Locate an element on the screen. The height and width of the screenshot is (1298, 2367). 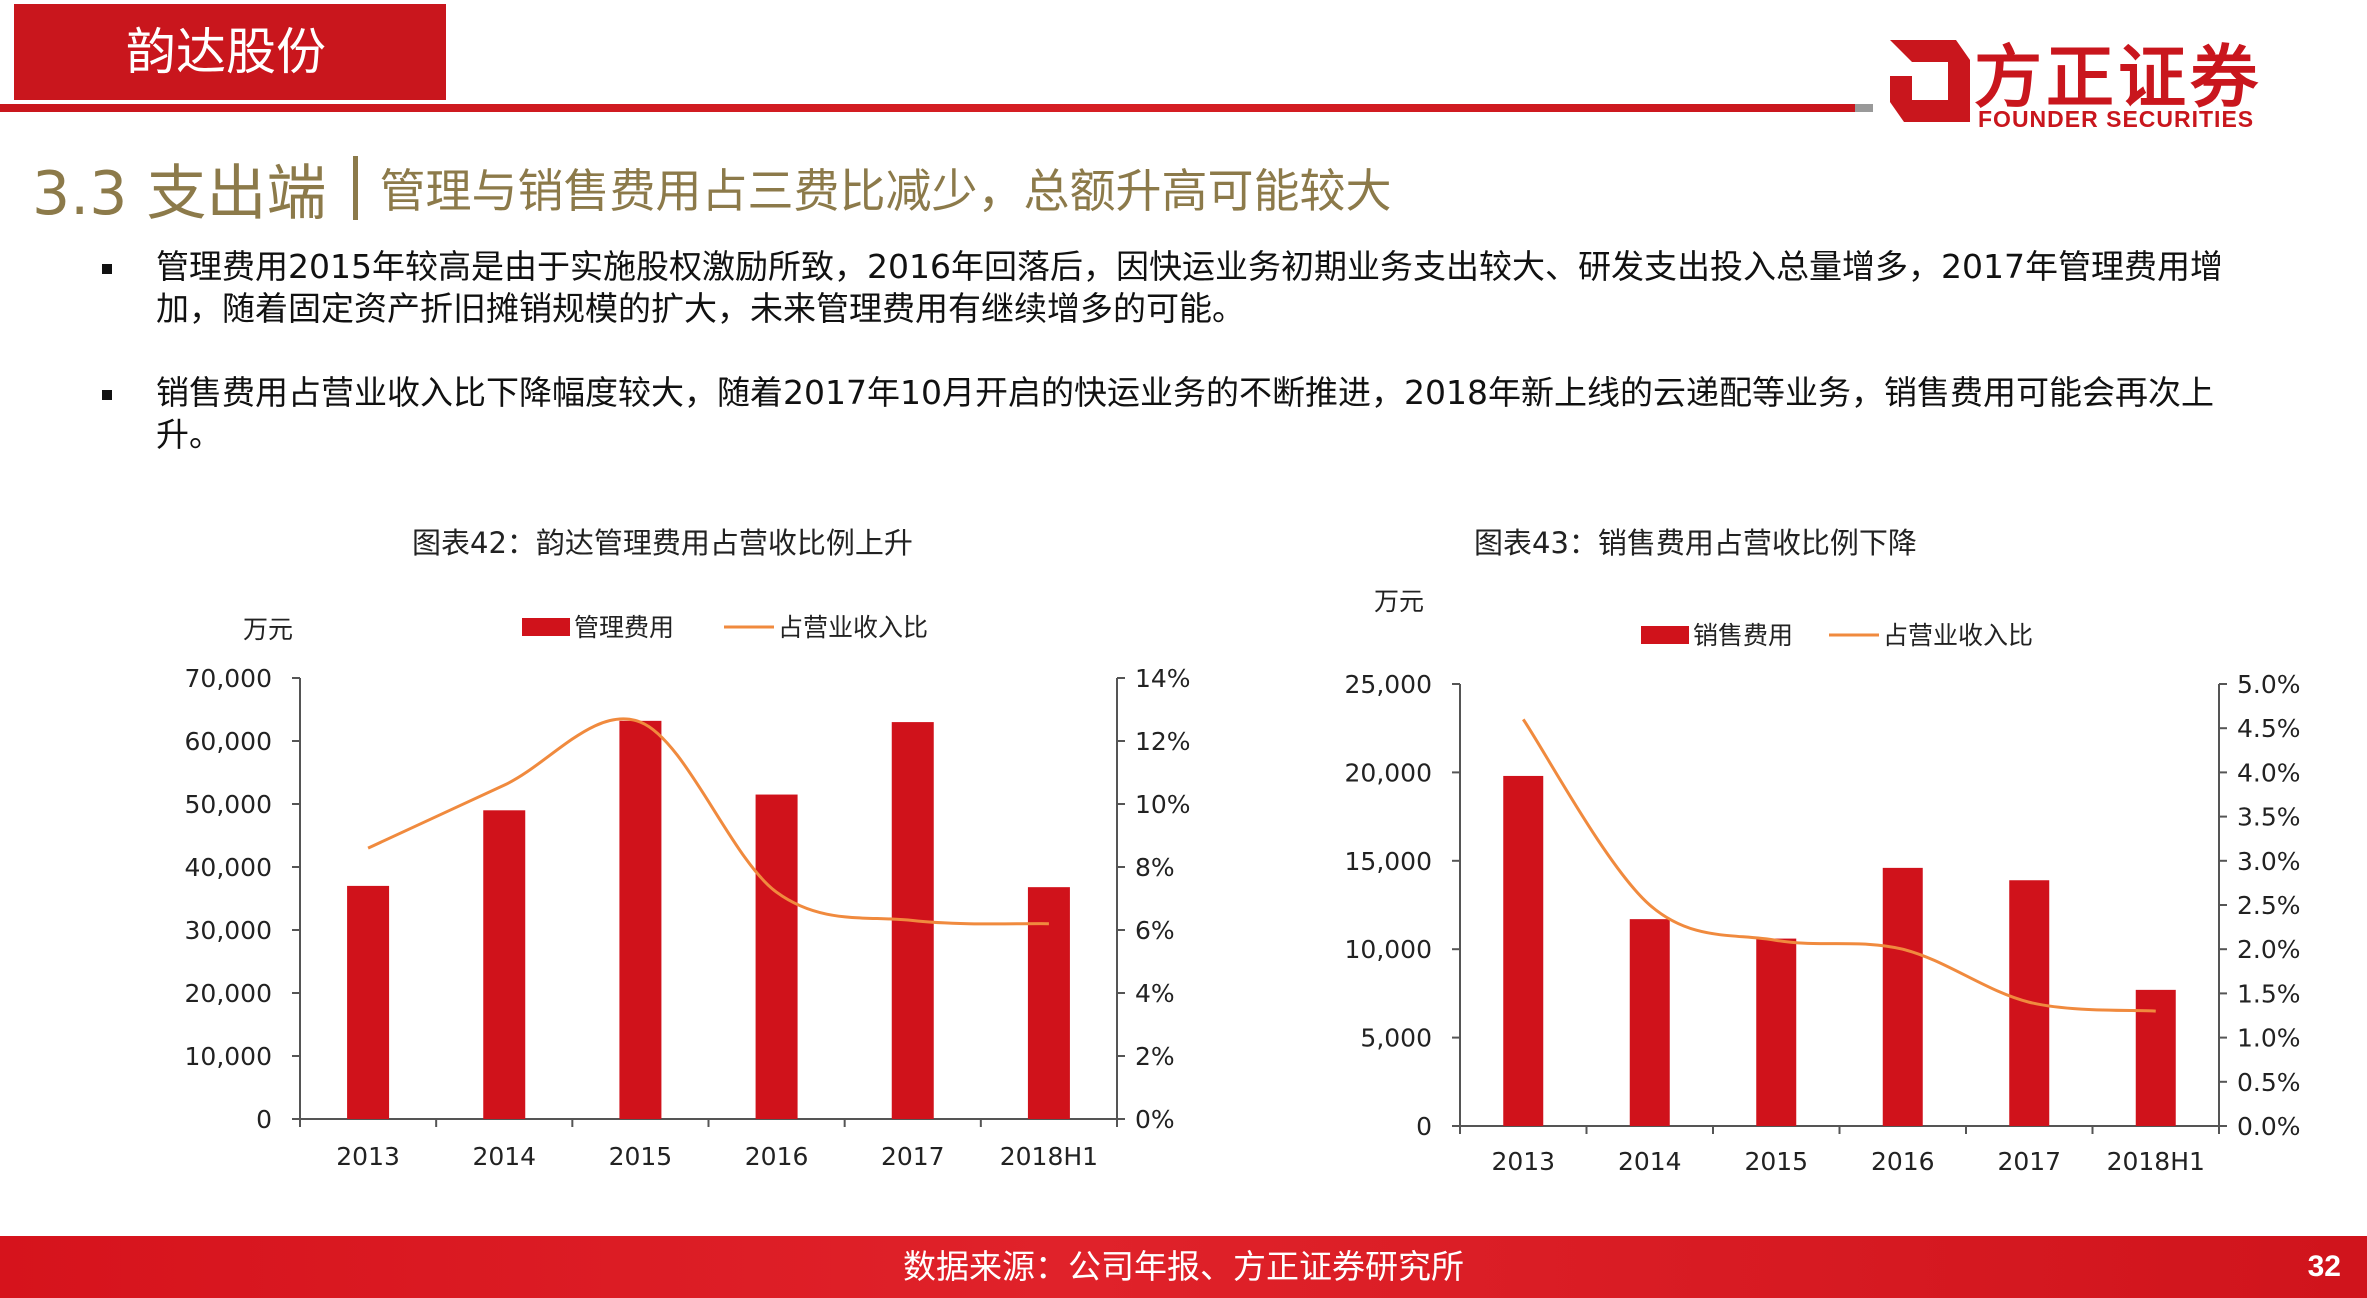
right-axis-tick-label: 12% is located at coordinates (1163, 741).